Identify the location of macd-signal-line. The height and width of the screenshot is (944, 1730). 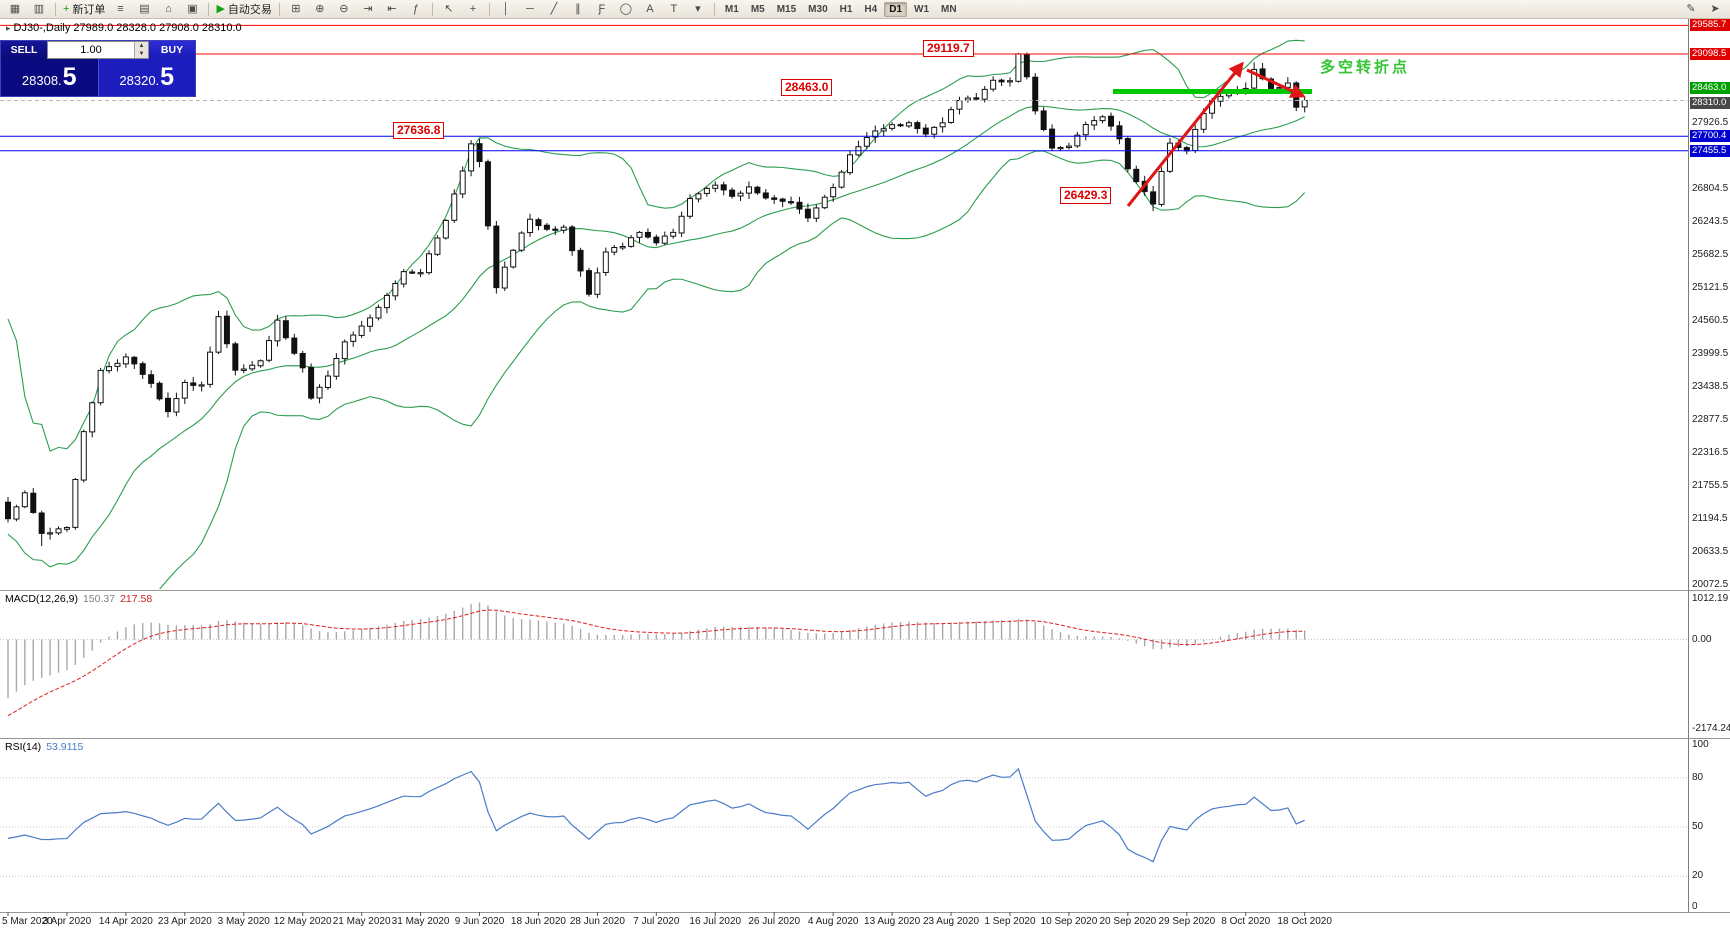
(656, 663).